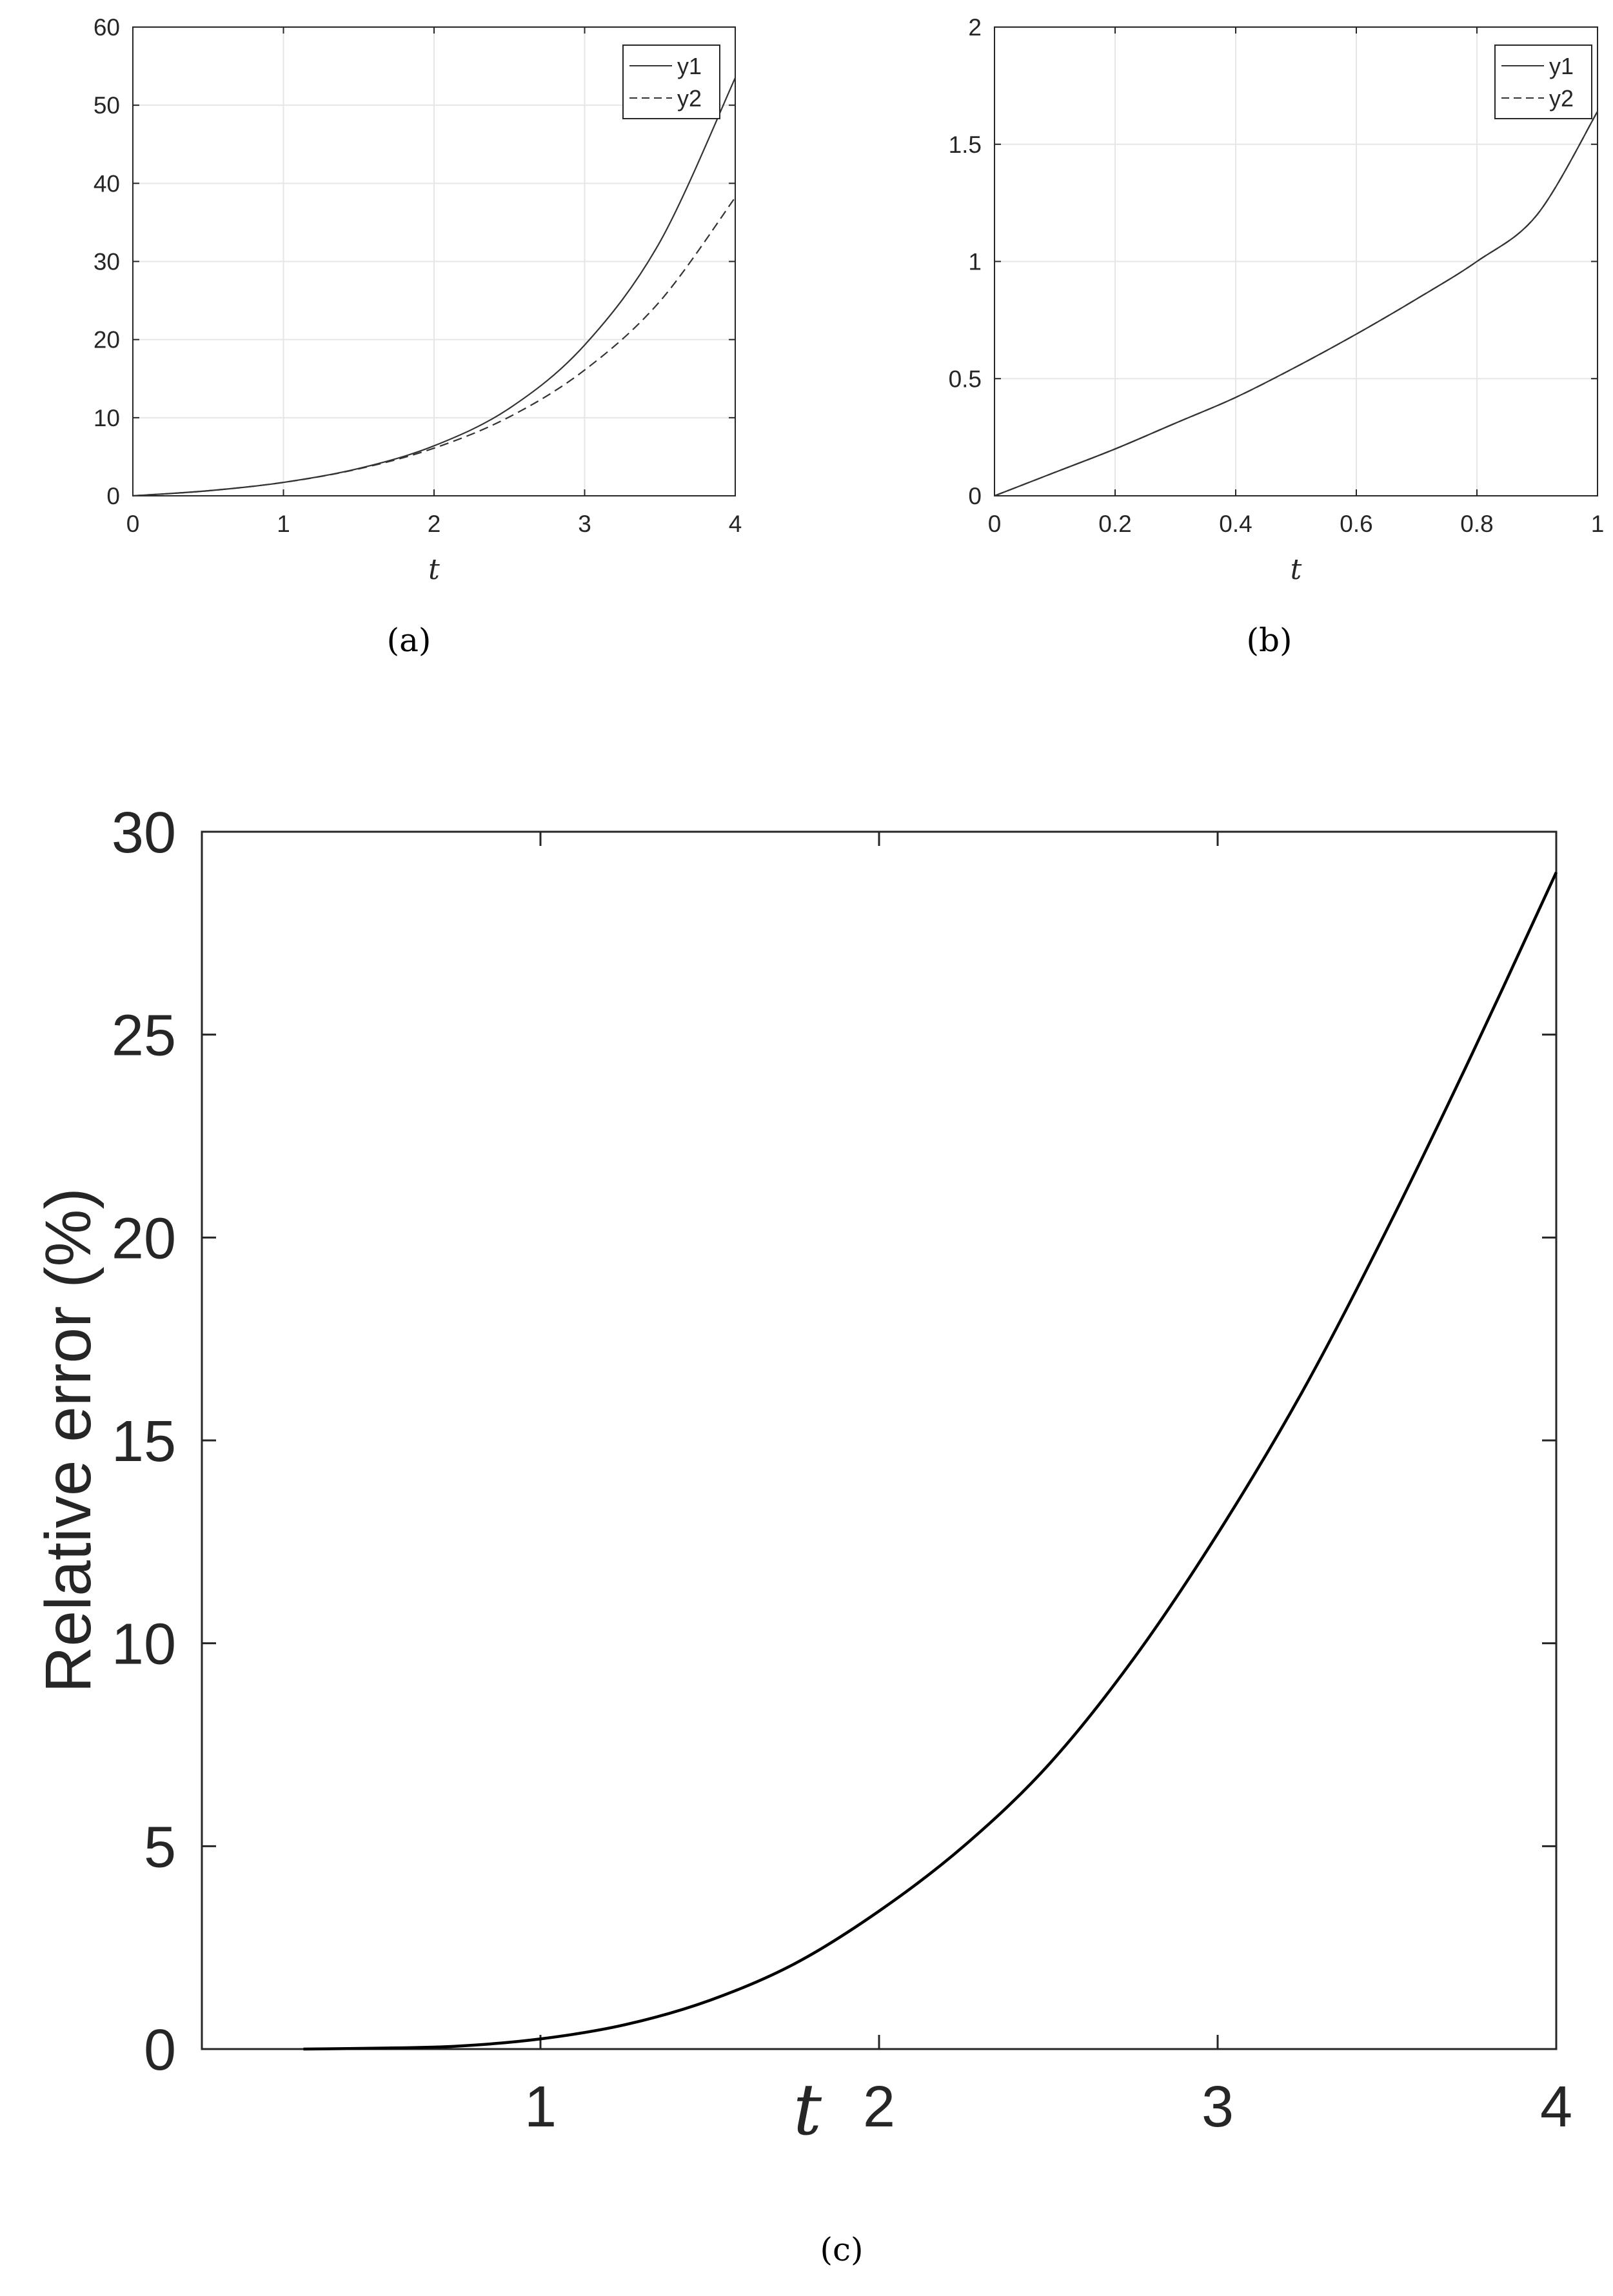  Describe the element at coordinates (409, 640) in the screenshot. I see `caption-a: (a)` at that location.